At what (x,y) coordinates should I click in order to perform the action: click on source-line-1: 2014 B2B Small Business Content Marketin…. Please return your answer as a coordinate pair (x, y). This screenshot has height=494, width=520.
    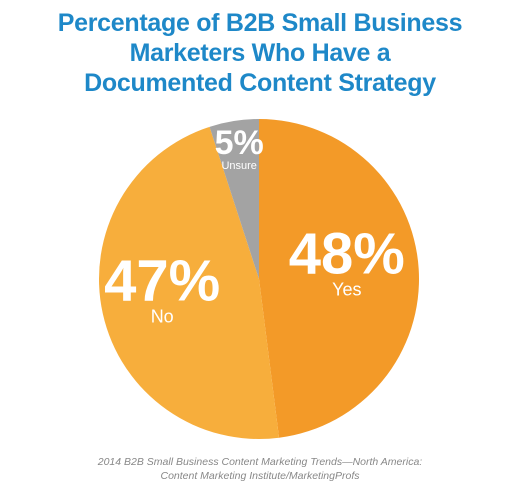
    Looking at the image, I should click on (260, 462).